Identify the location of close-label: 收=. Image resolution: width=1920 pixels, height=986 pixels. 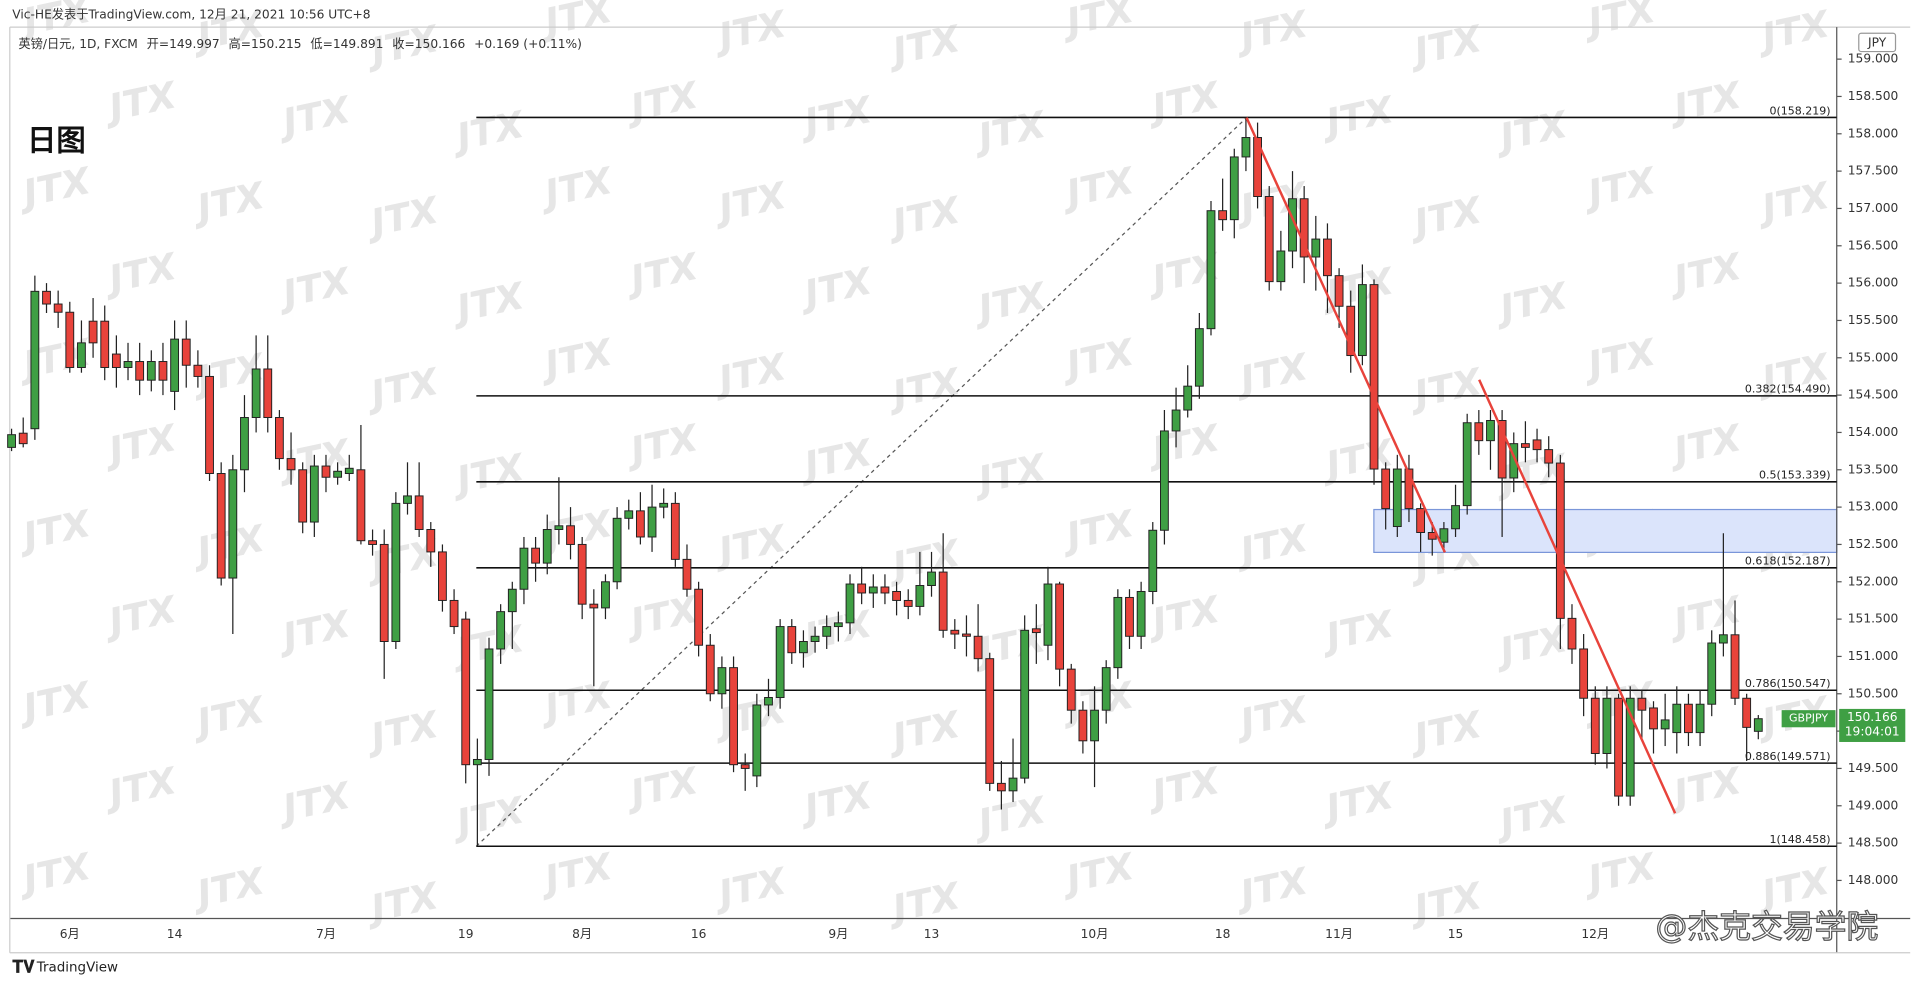
(403, 44).